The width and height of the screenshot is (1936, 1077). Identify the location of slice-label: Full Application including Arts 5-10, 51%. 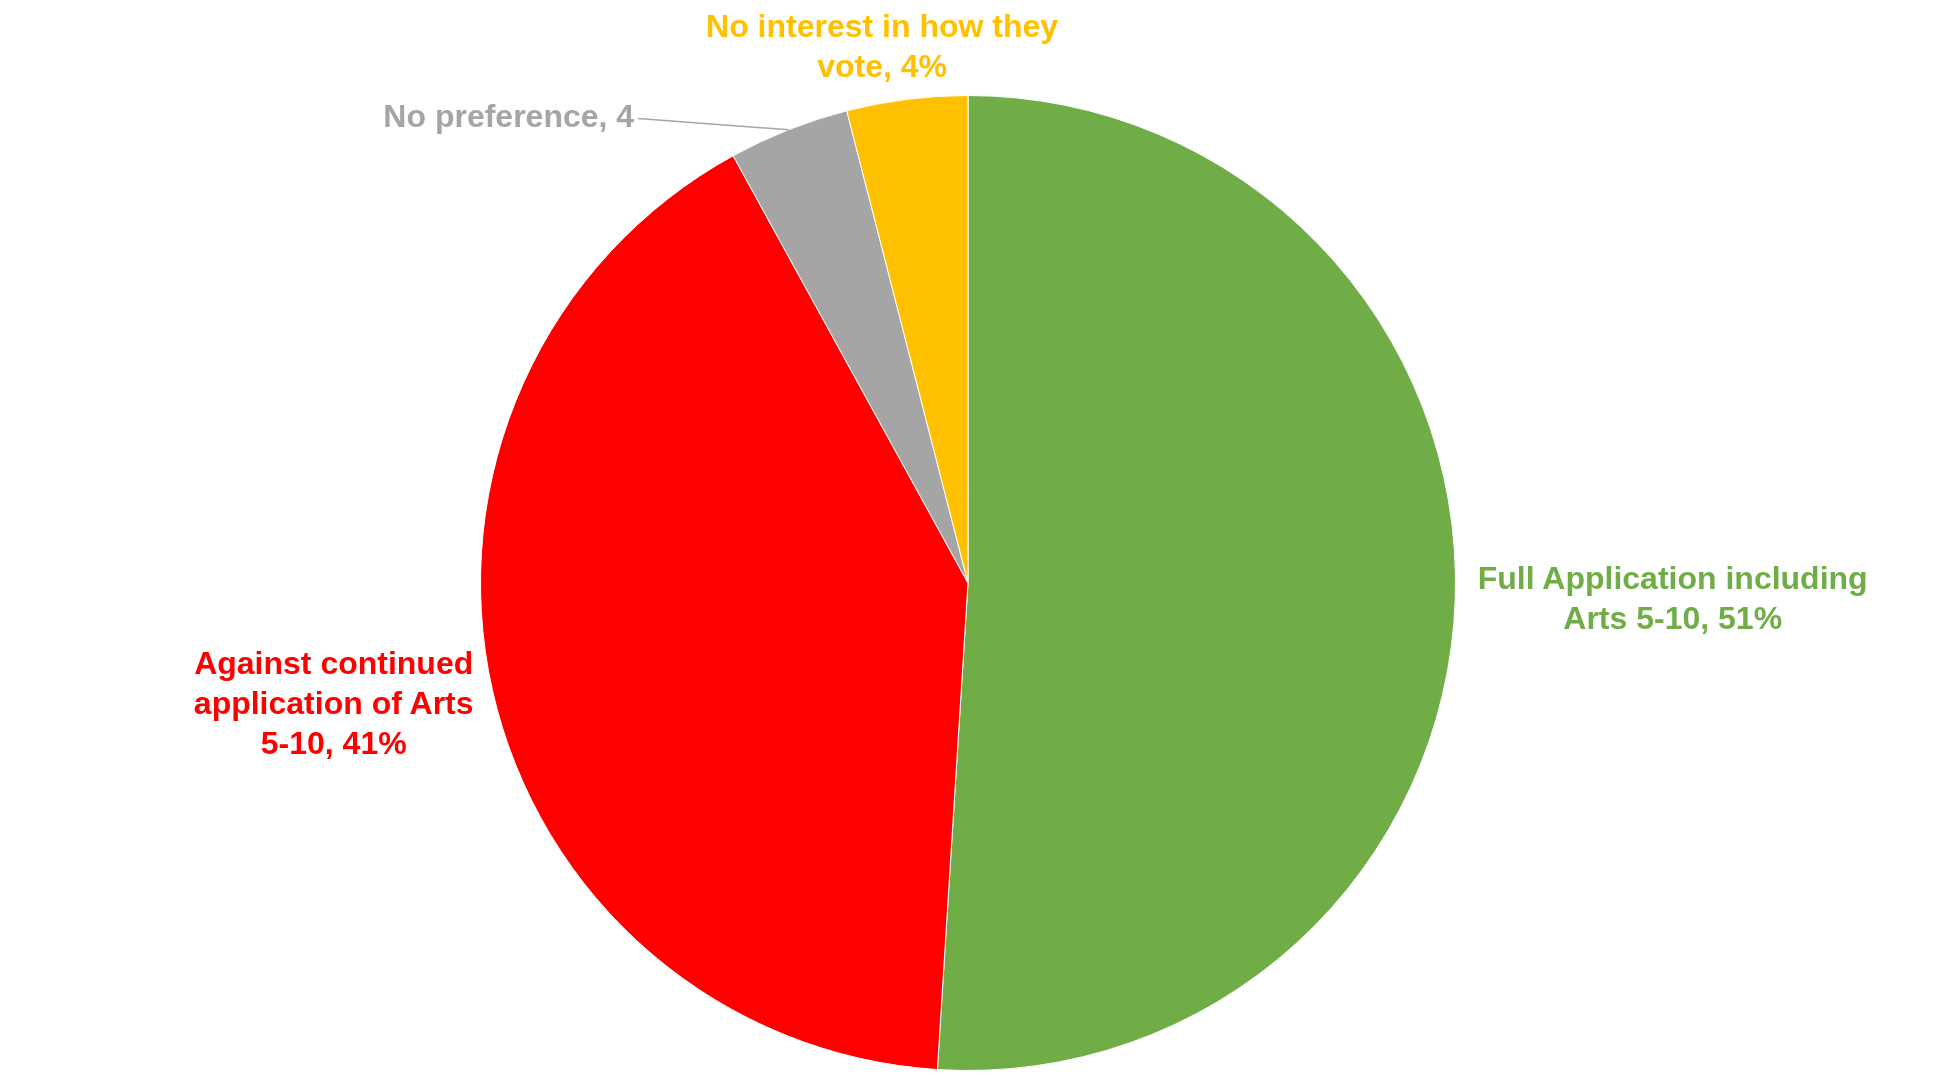
(1672, 597).